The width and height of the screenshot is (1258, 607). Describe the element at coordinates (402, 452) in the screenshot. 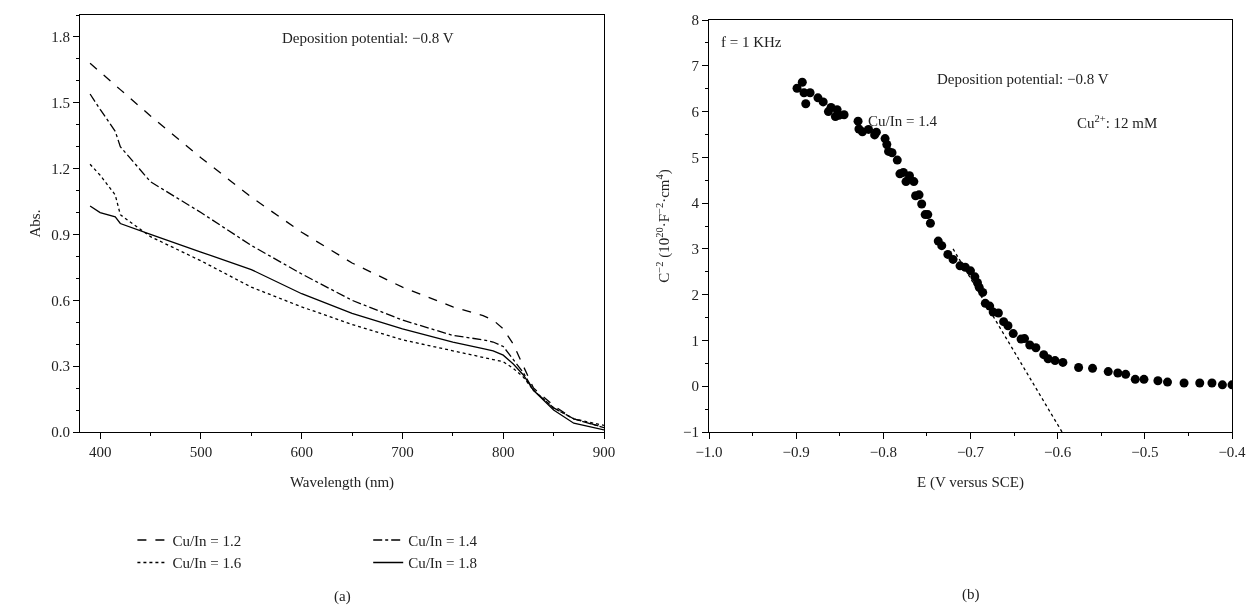

I see `x-tick-label: 700` at that location.